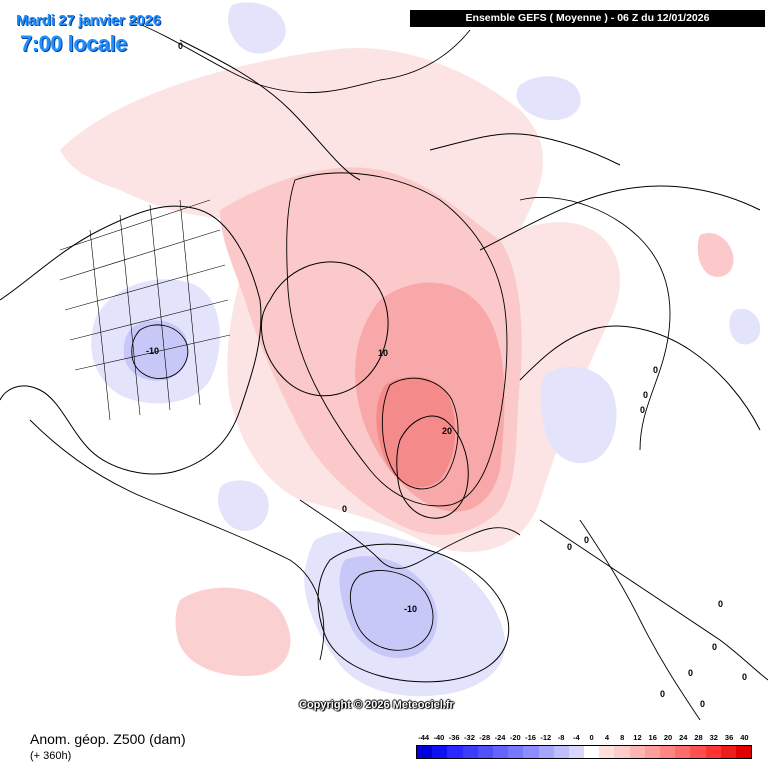  Describe the element at coordinates (561, 737) in the screenshot. I see `legend-tick-label: -8` at that location.